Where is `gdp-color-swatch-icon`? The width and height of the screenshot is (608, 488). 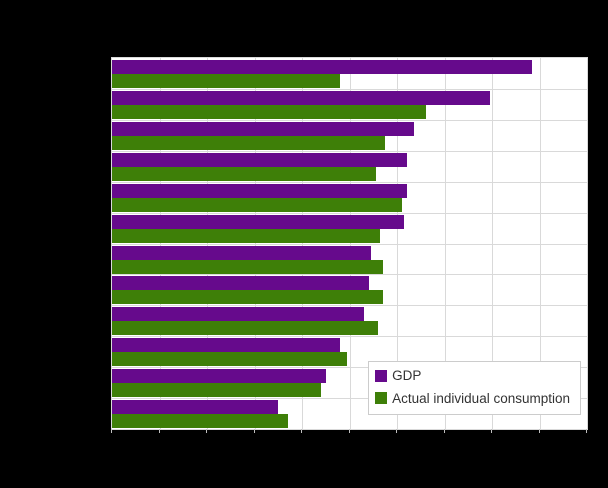 gdp-color-swatch-icon is located at coordinates (381, 375).